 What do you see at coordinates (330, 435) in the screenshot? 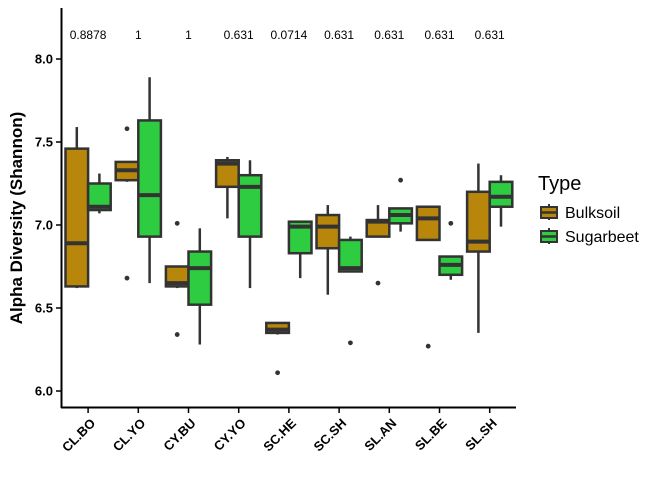
I see `x-tick-label: SC.SH` at bounding box center [330, 435].